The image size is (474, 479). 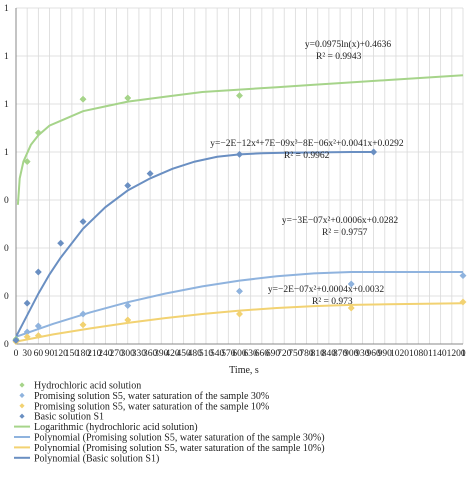 What do you see at coordinates (326, 290) in the screenshot?
I see `equation-label: y=−2E−07x²+0.0004x+0.0032` at bounding box center [326, 290].